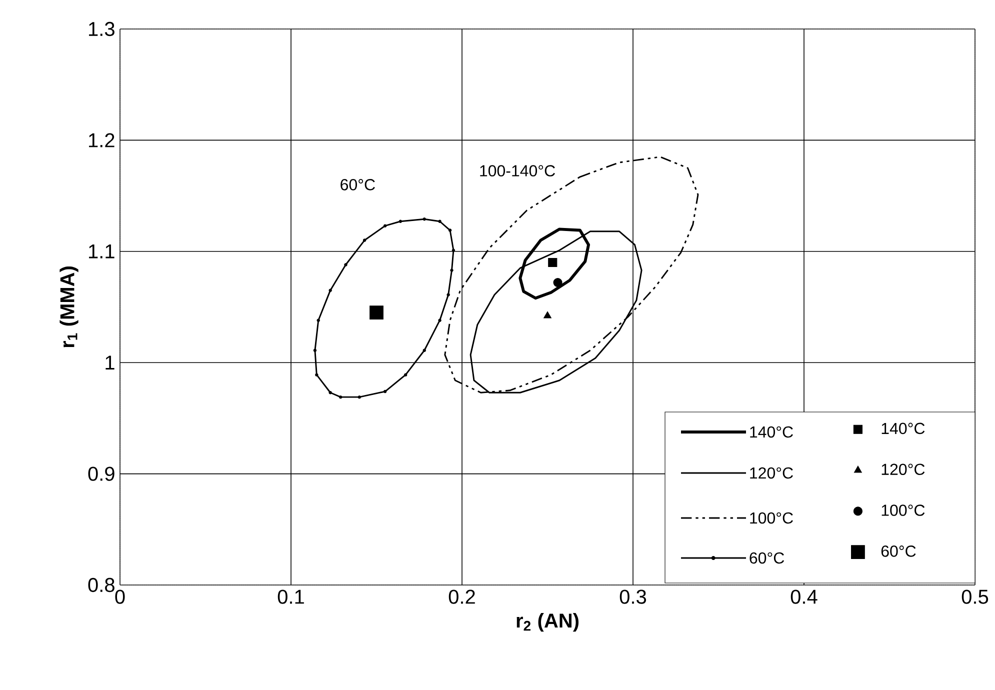 The width and height of the screenshot is (995, 690). What do you see at coordinates (903, 428) in the screenshot?
I see `legend-label: 140°C` at bounding box center [903, 428].